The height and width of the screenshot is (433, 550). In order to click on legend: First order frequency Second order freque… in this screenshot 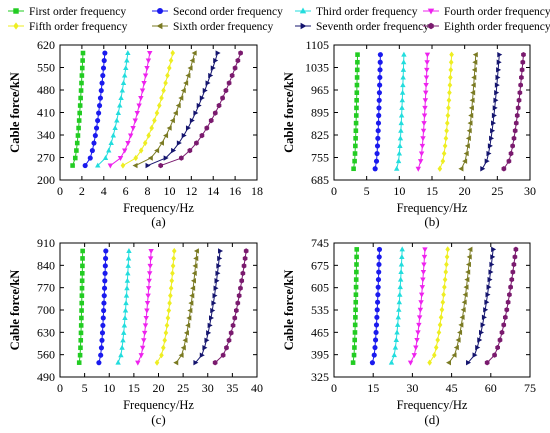, I will do `click(279, 19)`.